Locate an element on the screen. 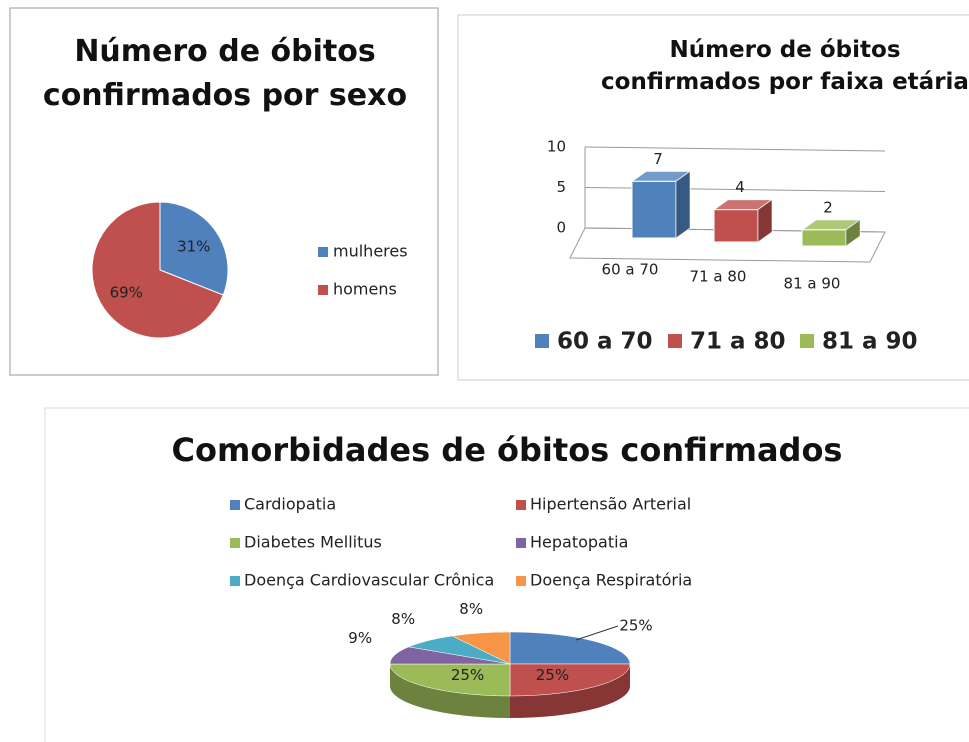 Image resolution: width=969 pixels, height=742 pixels. data-label: 9% is located at coordinates (360, 638).